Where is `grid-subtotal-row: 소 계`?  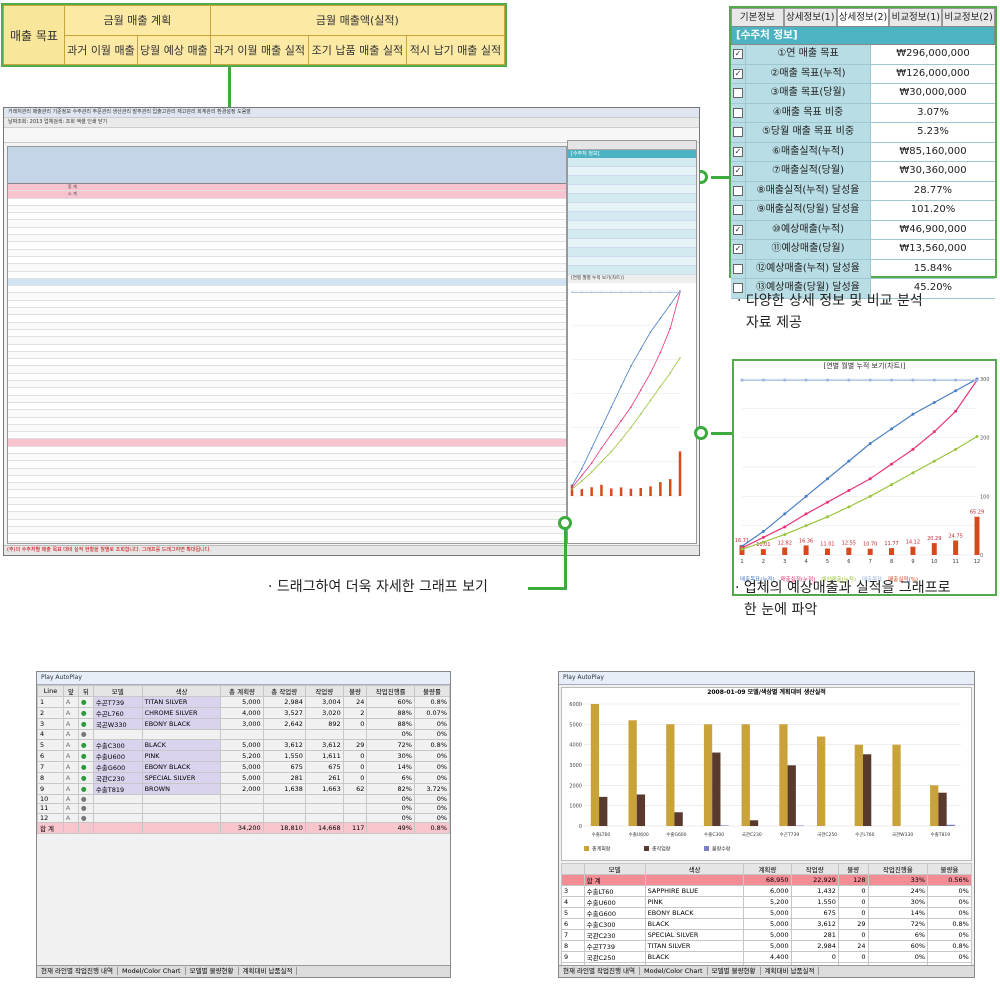
grid-subtotal-row: 소 계 is located at coordinates (287, 195).